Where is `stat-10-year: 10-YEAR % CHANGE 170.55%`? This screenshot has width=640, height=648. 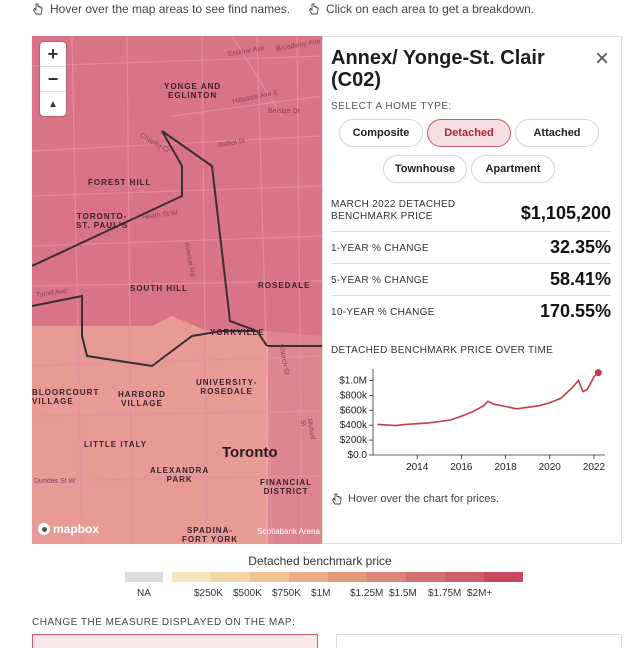 stat-10-year: 10-YEAR % CHANGE 170.55% is located at coordinates (471, 311).